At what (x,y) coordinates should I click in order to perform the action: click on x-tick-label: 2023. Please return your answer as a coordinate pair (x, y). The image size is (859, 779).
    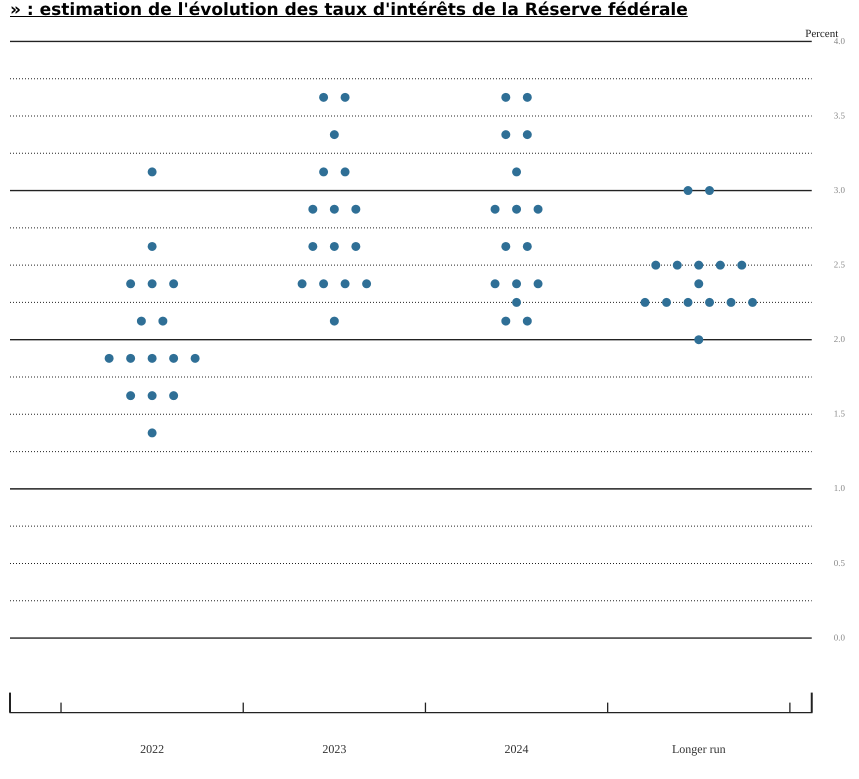
    Looking at the image, I should click on (334, 749).